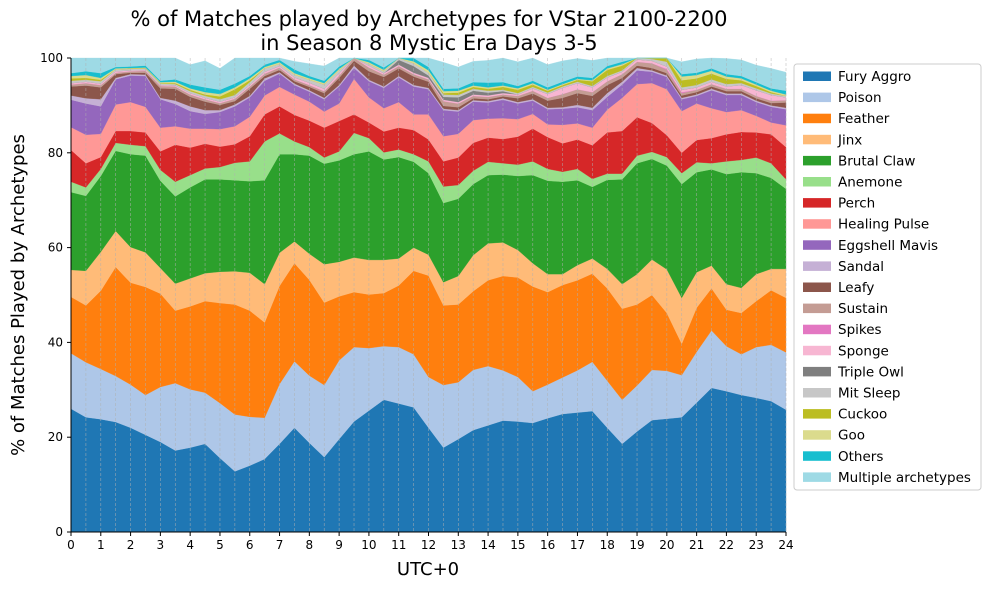 The image size is (989, 590). Describe the element at coordinates (860, 330) in the screenshot. I see `legend-label: Spikes` at that location.